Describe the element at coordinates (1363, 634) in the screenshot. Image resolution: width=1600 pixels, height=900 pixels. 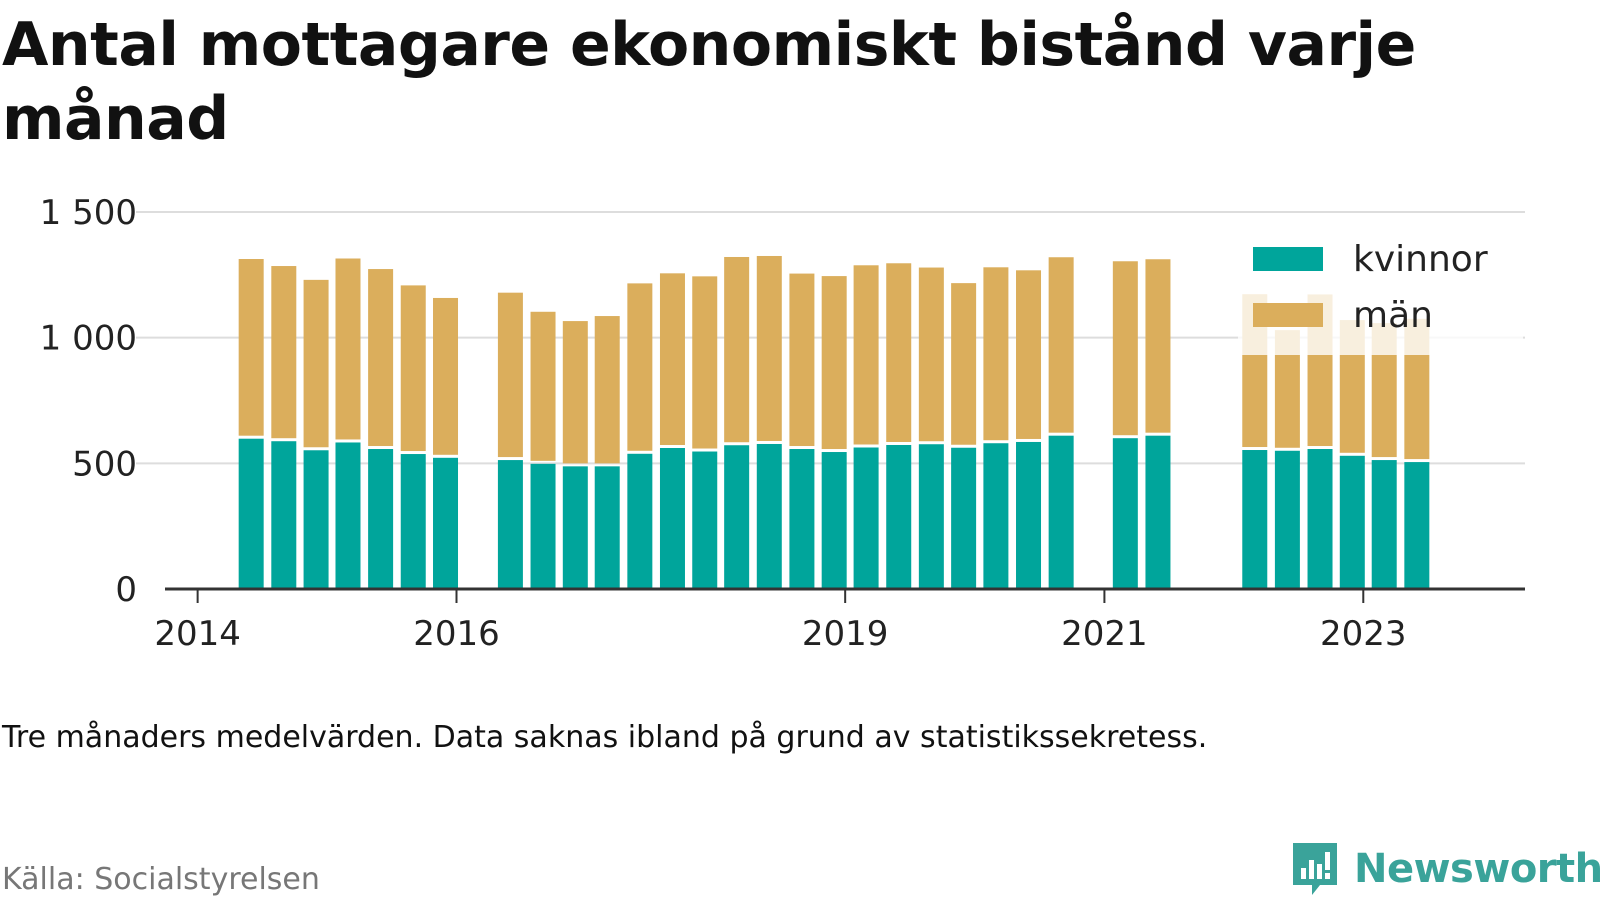
I see `x-tick-label: 2023` at that location.